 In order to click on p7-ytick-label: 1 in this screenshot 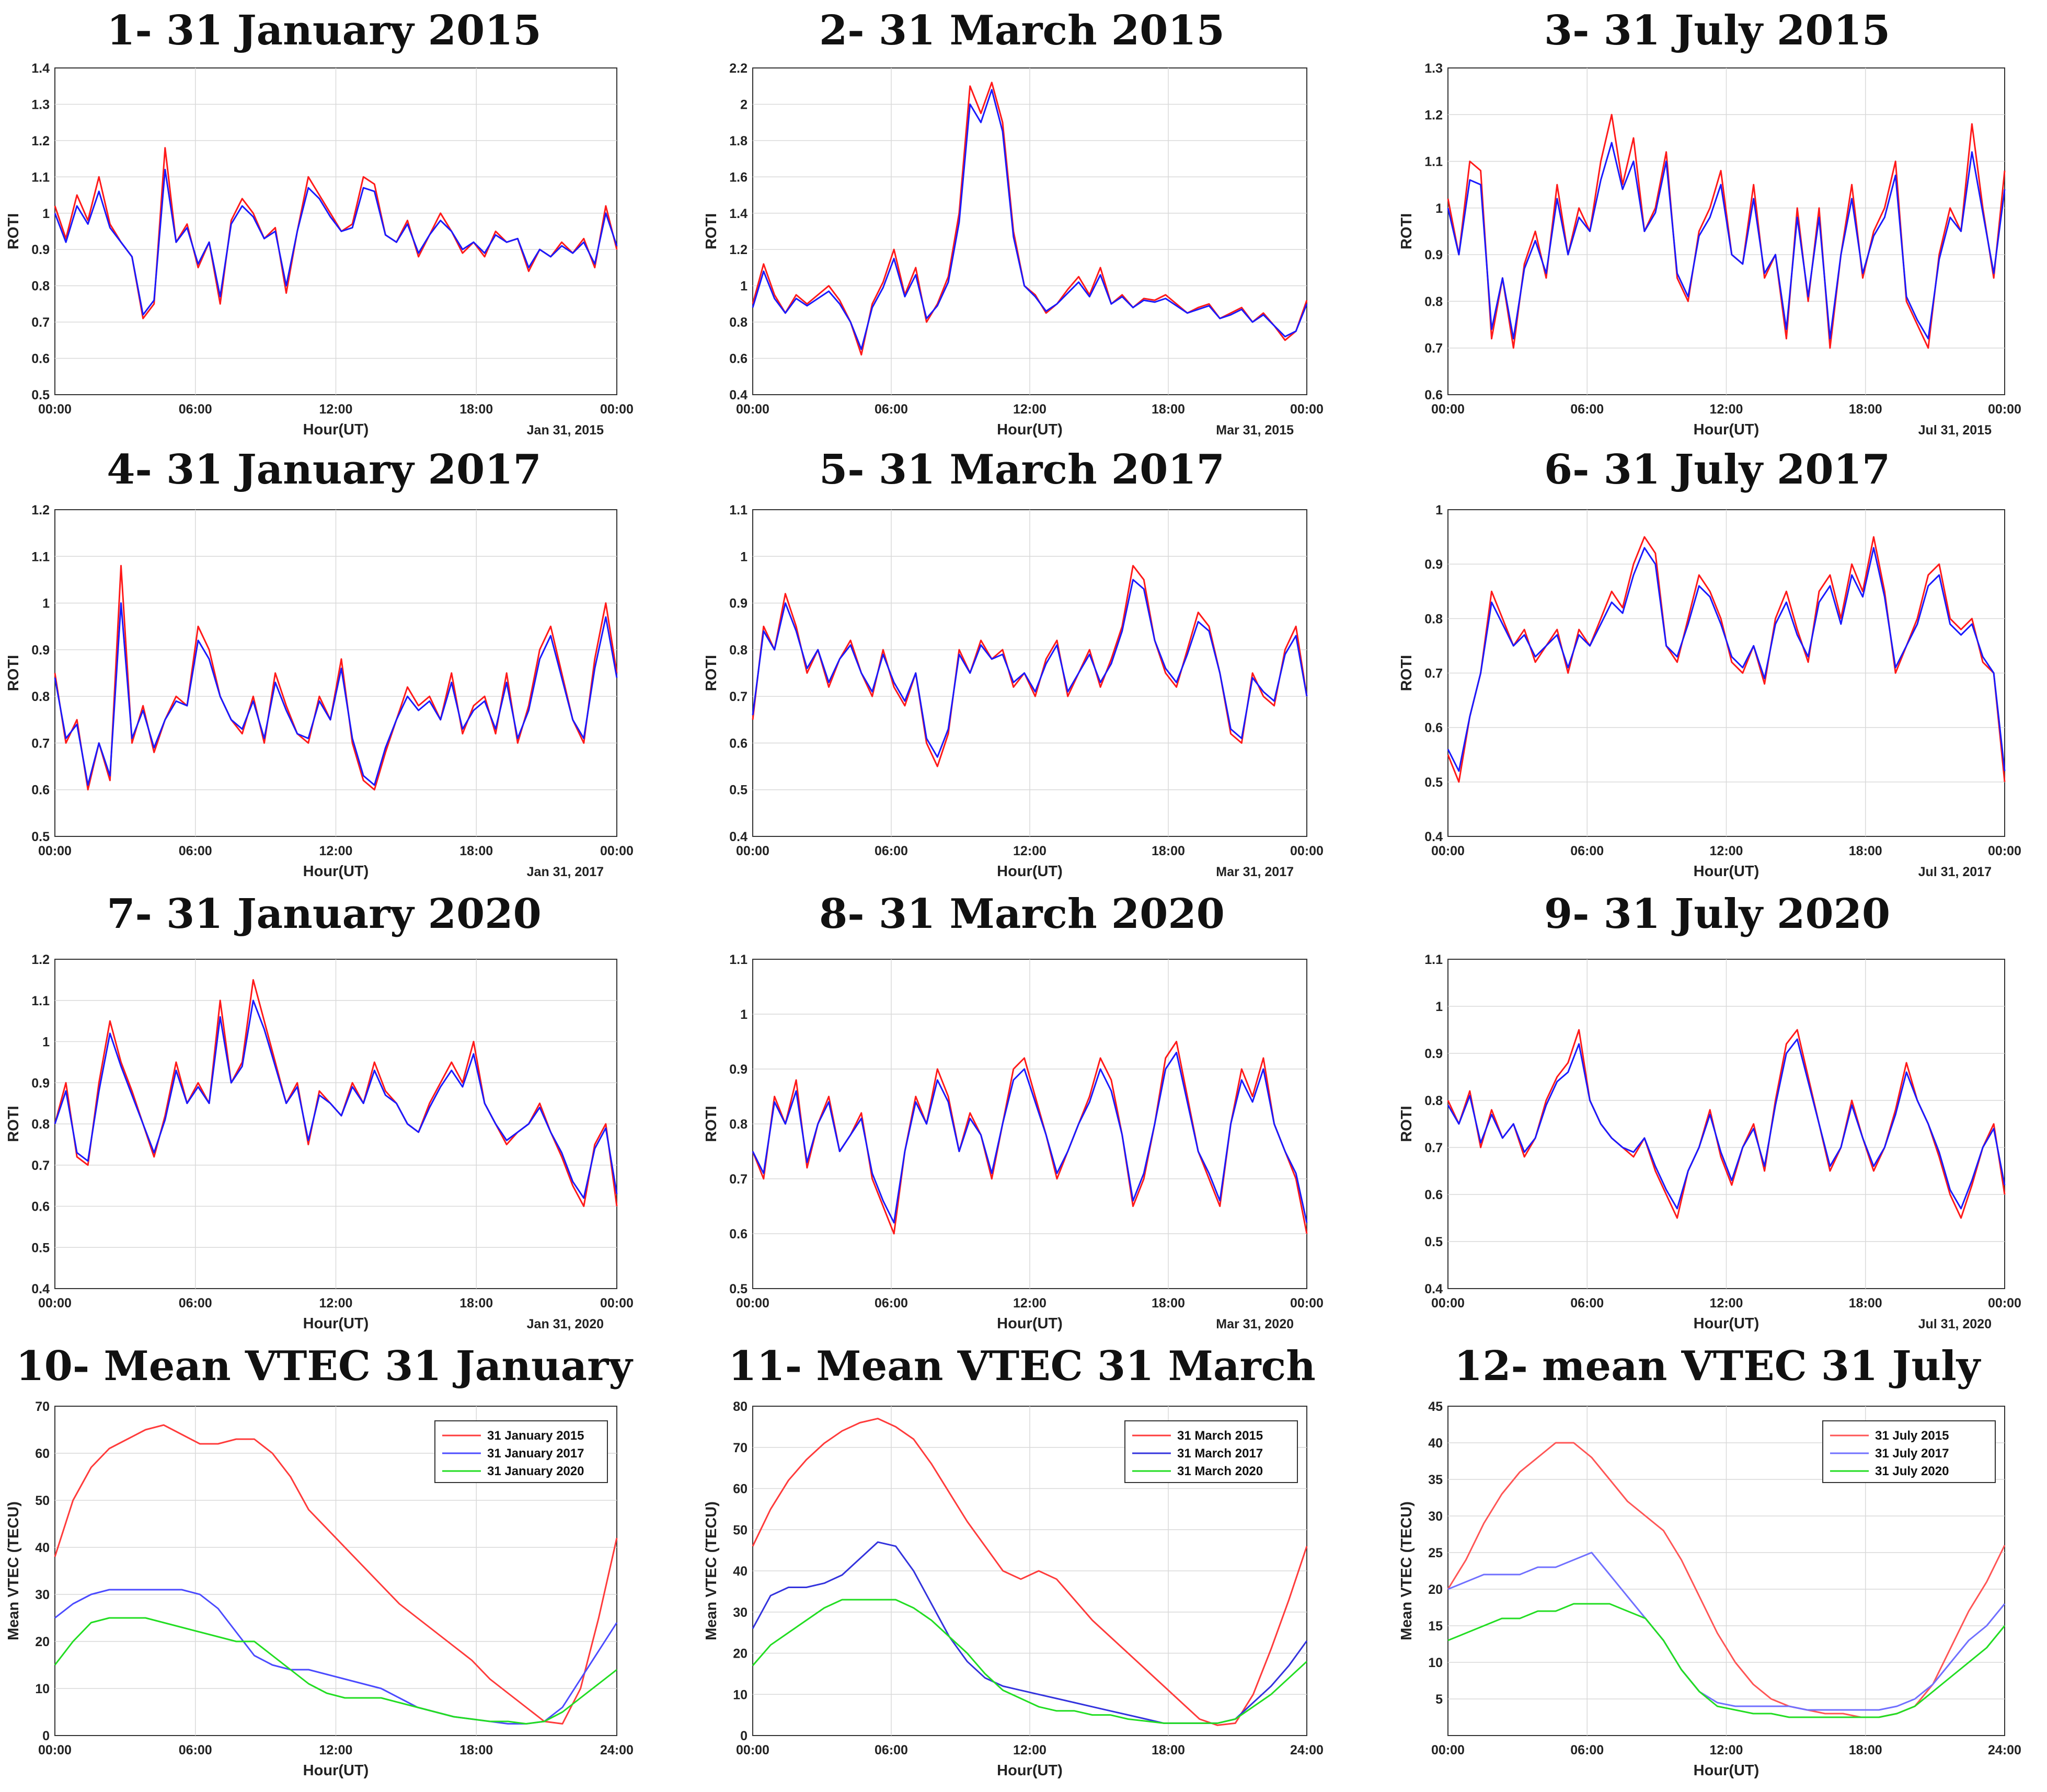, I will do `click(46, 1042)`.